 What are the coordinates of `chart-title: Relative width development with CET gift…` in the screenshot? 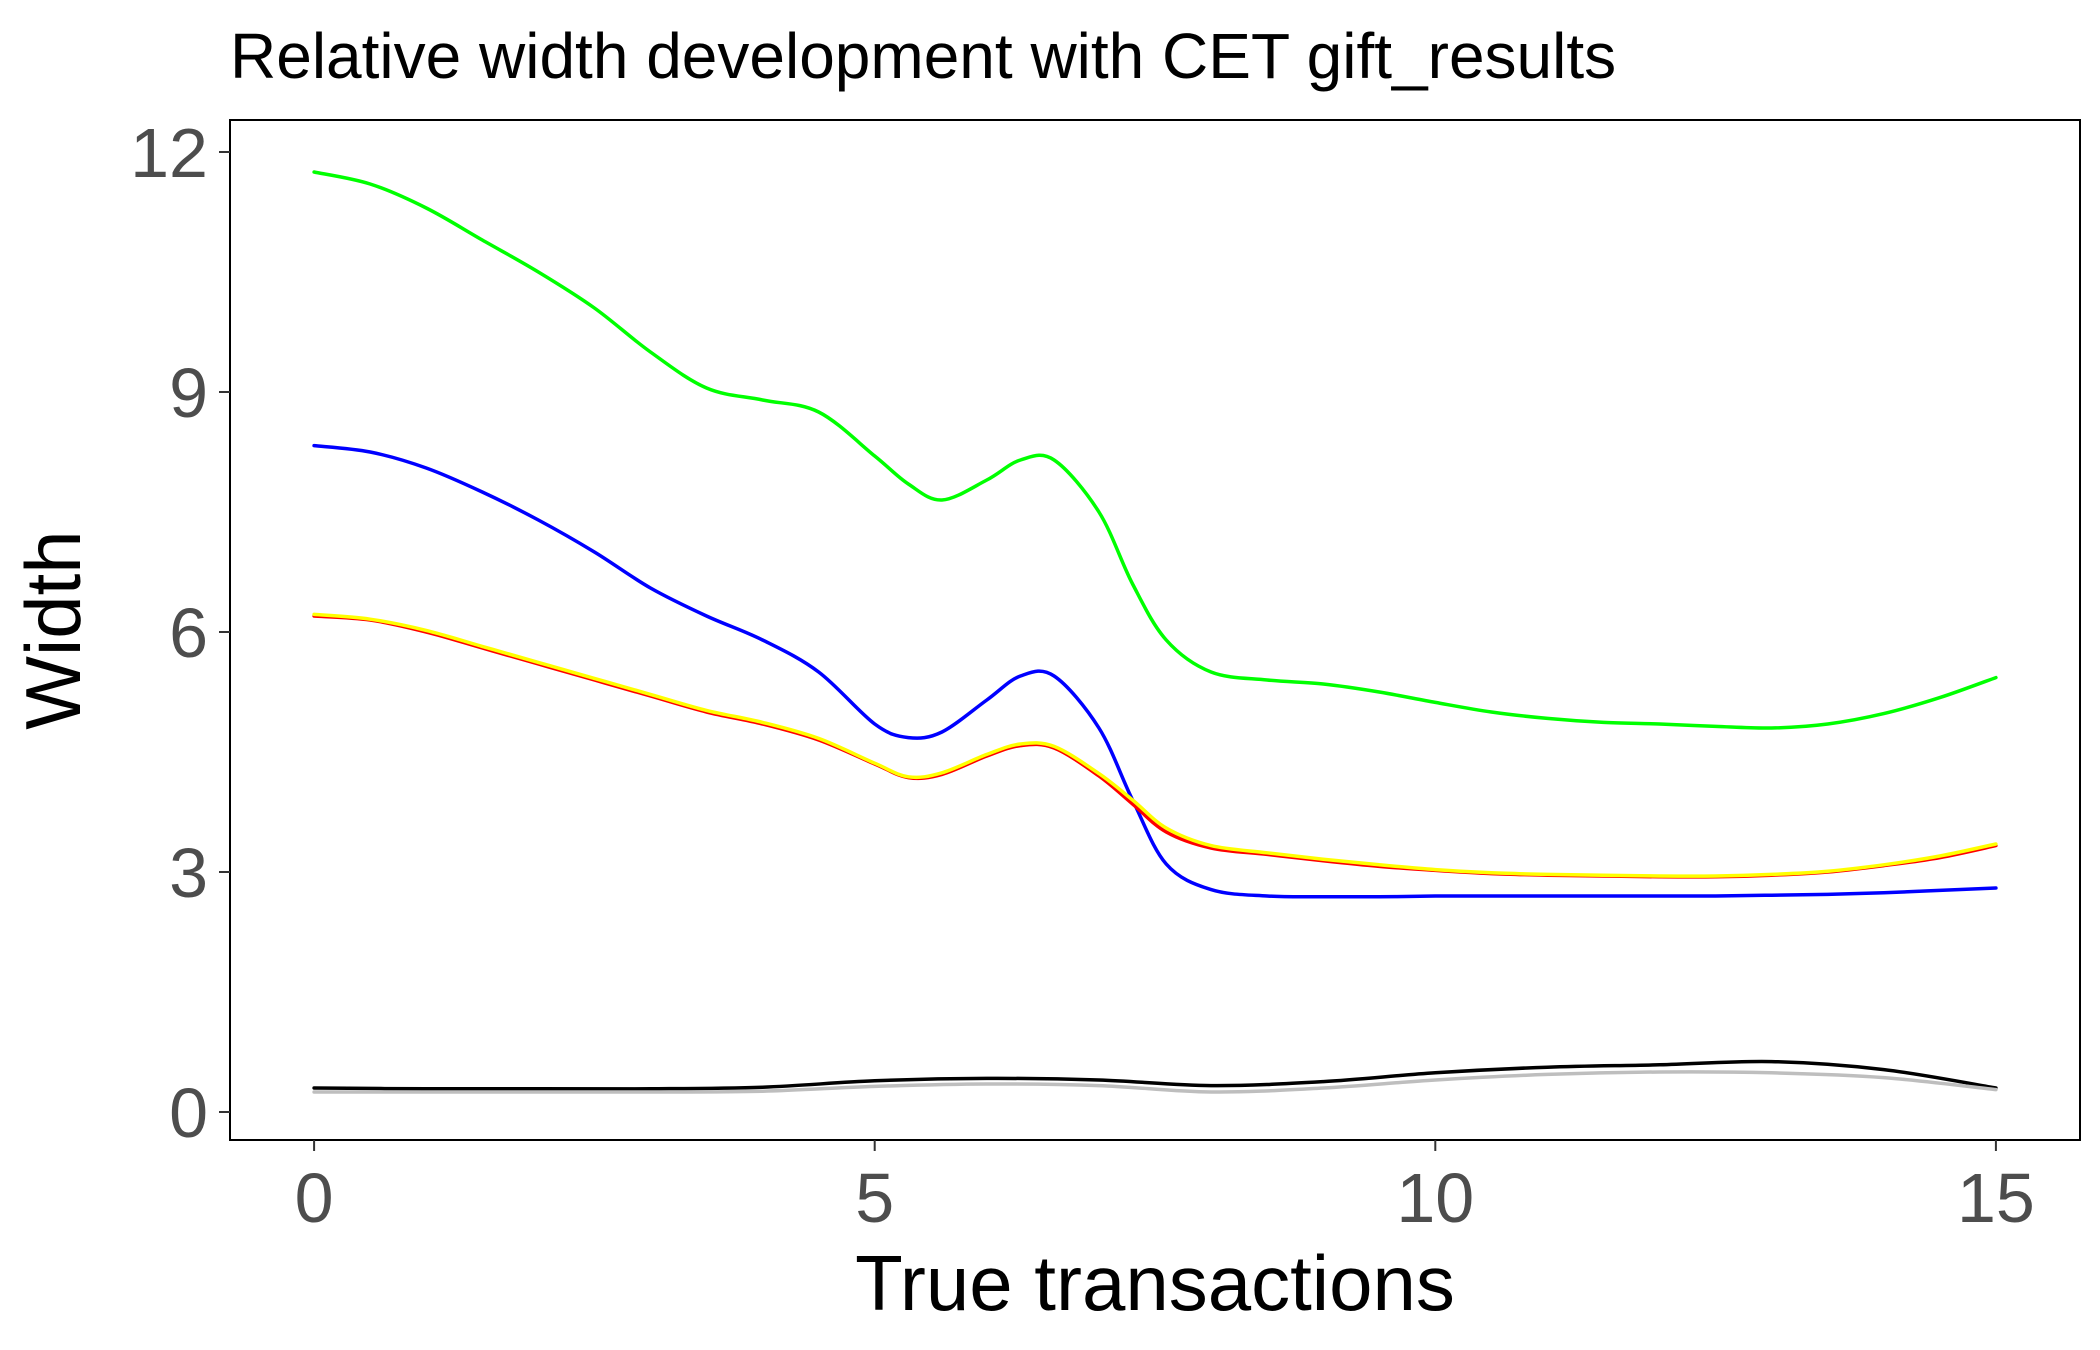 It's located at (923, 56).